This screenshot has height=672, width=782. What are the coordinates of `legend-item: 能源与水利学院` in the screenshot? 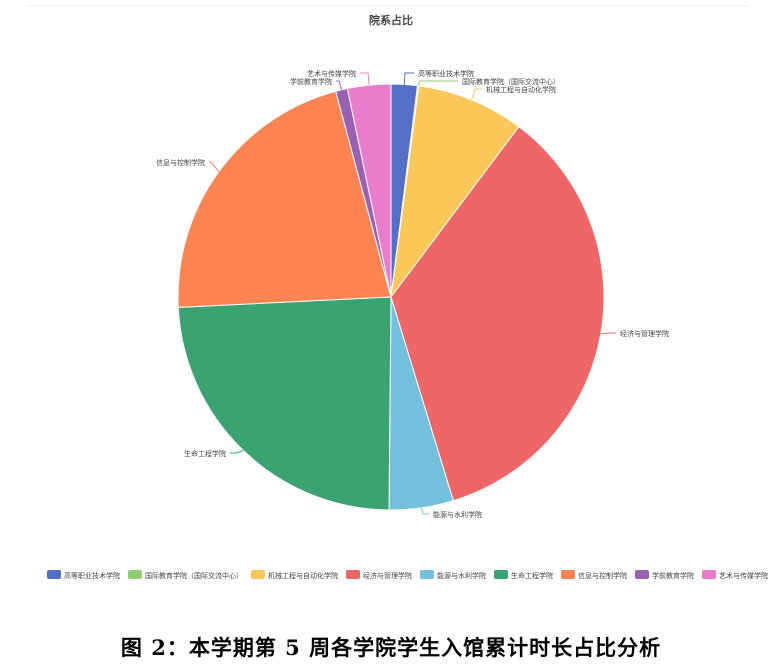 It's located at (453, 575).